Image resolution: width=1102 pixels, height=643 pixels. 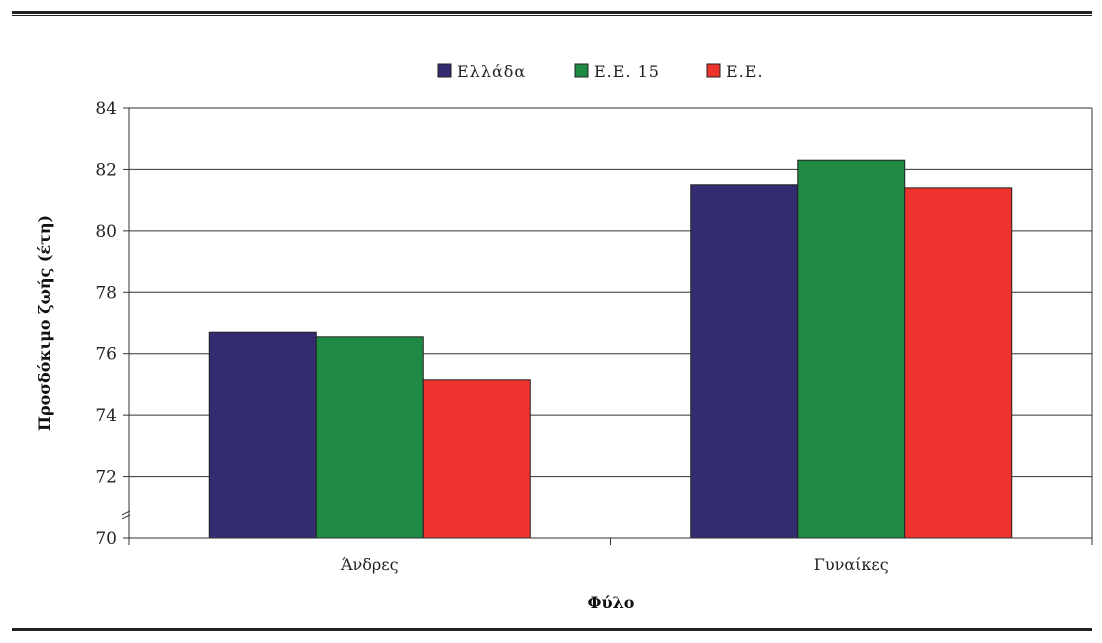 I want to click on x-category-label: Γυναίκες, so click(x=851, y=564).